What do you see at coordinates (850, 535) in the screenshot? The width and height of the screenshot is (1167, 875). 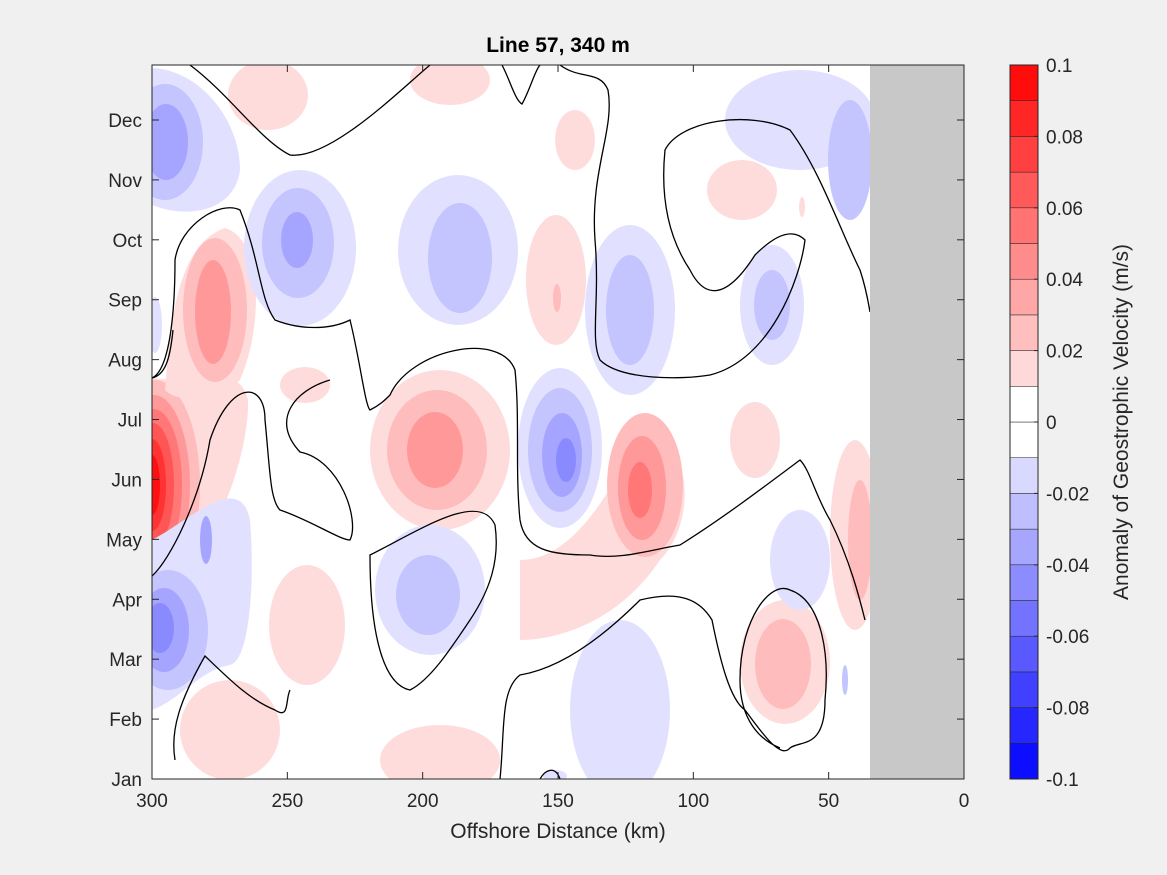 I see `feature-positive-40km-may` at bounding box center [850, 535].